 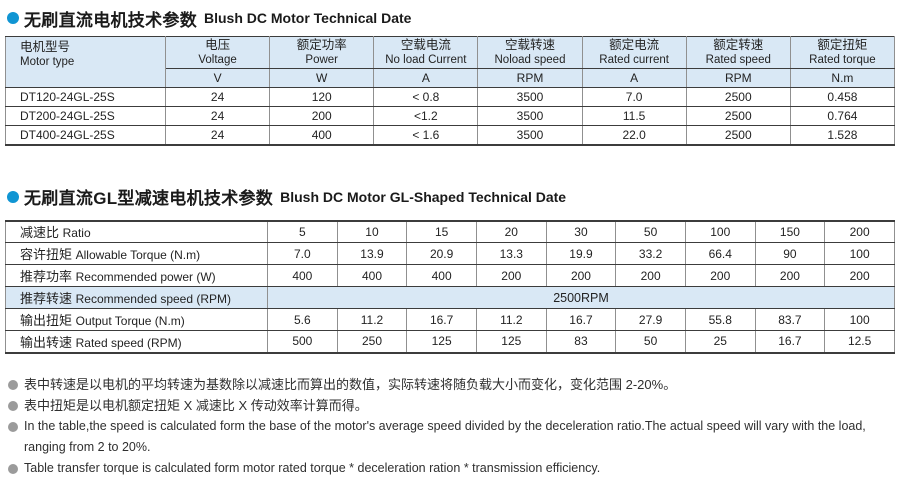 I want to click on section1-title: 无刷直流电机技术参数 Blush DC Motor Technical Date, so click(x=450, y=18).